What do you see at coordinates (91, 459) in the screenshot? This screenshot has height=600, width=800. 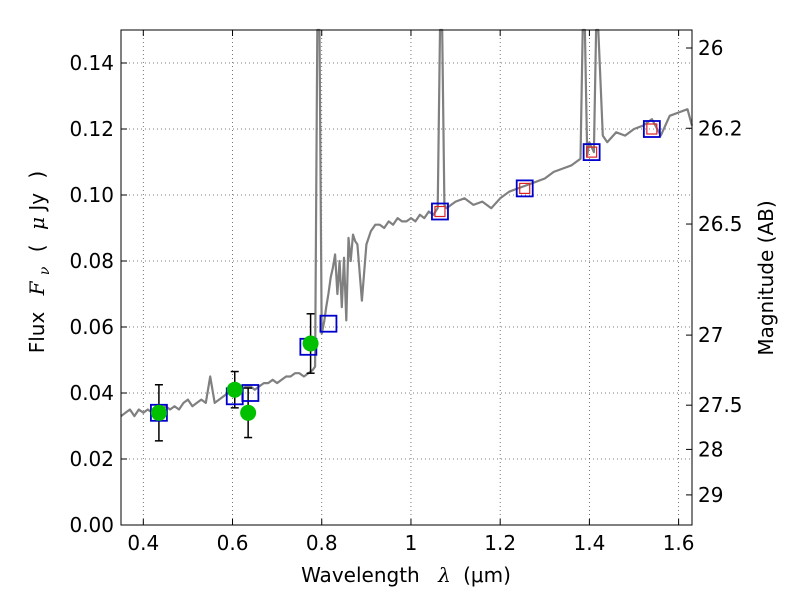 I see `y-tick-label: 0.02` at bounding box center [91, 459].